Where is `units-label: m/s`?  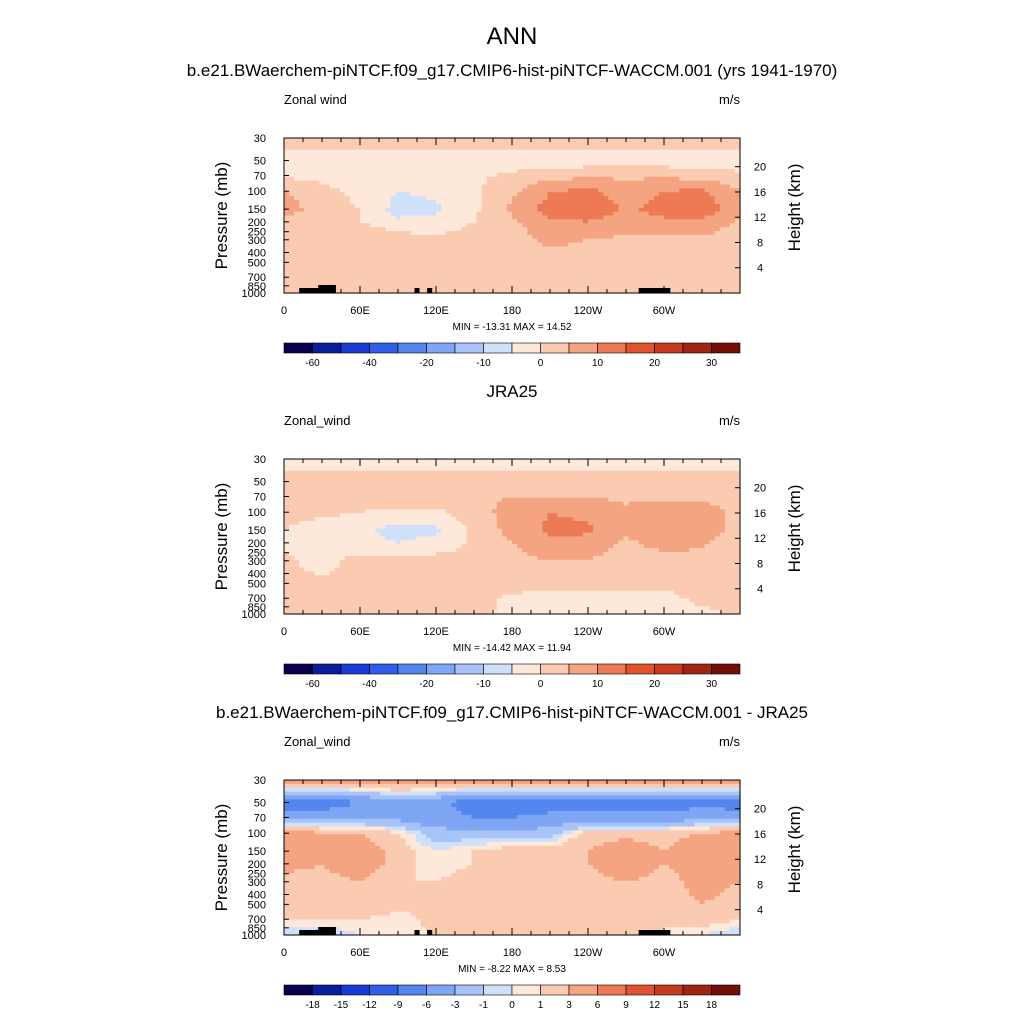
units-label: m/s is located at coordinates (729, 420).